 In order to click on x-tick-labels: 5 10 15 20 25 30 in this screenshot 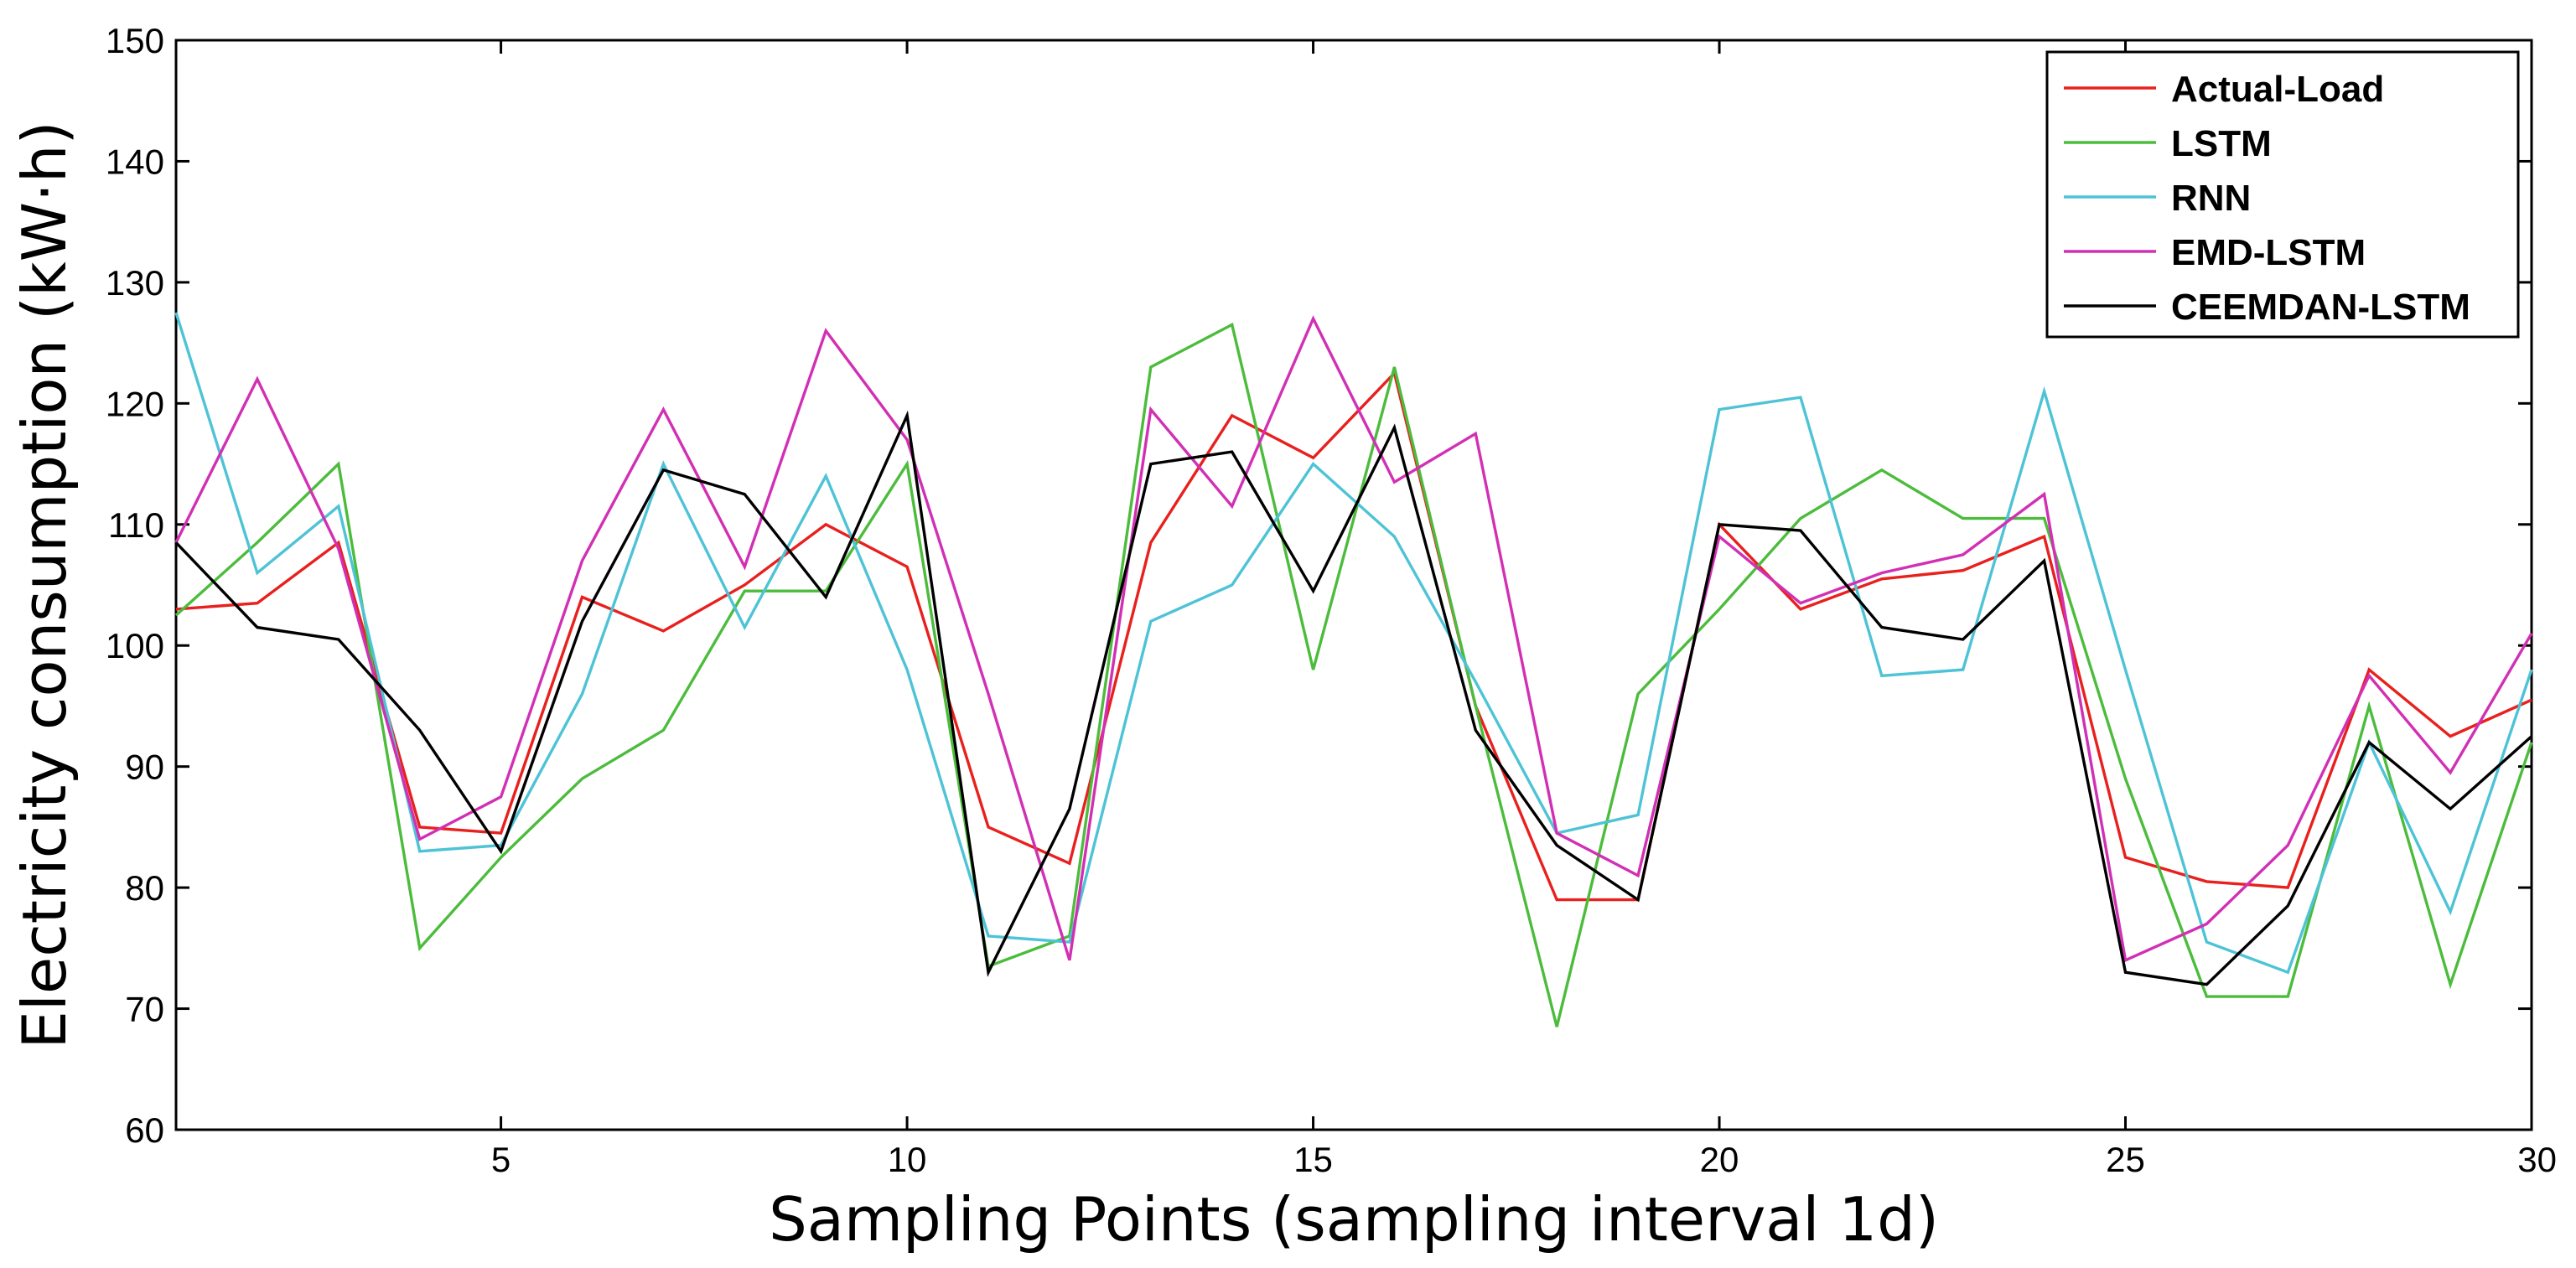, I will do `click(1524, 1159)`.